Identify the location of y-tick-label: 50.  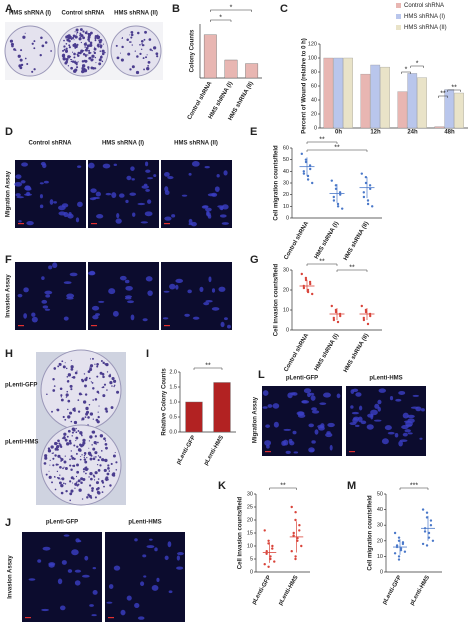
(286, 160).